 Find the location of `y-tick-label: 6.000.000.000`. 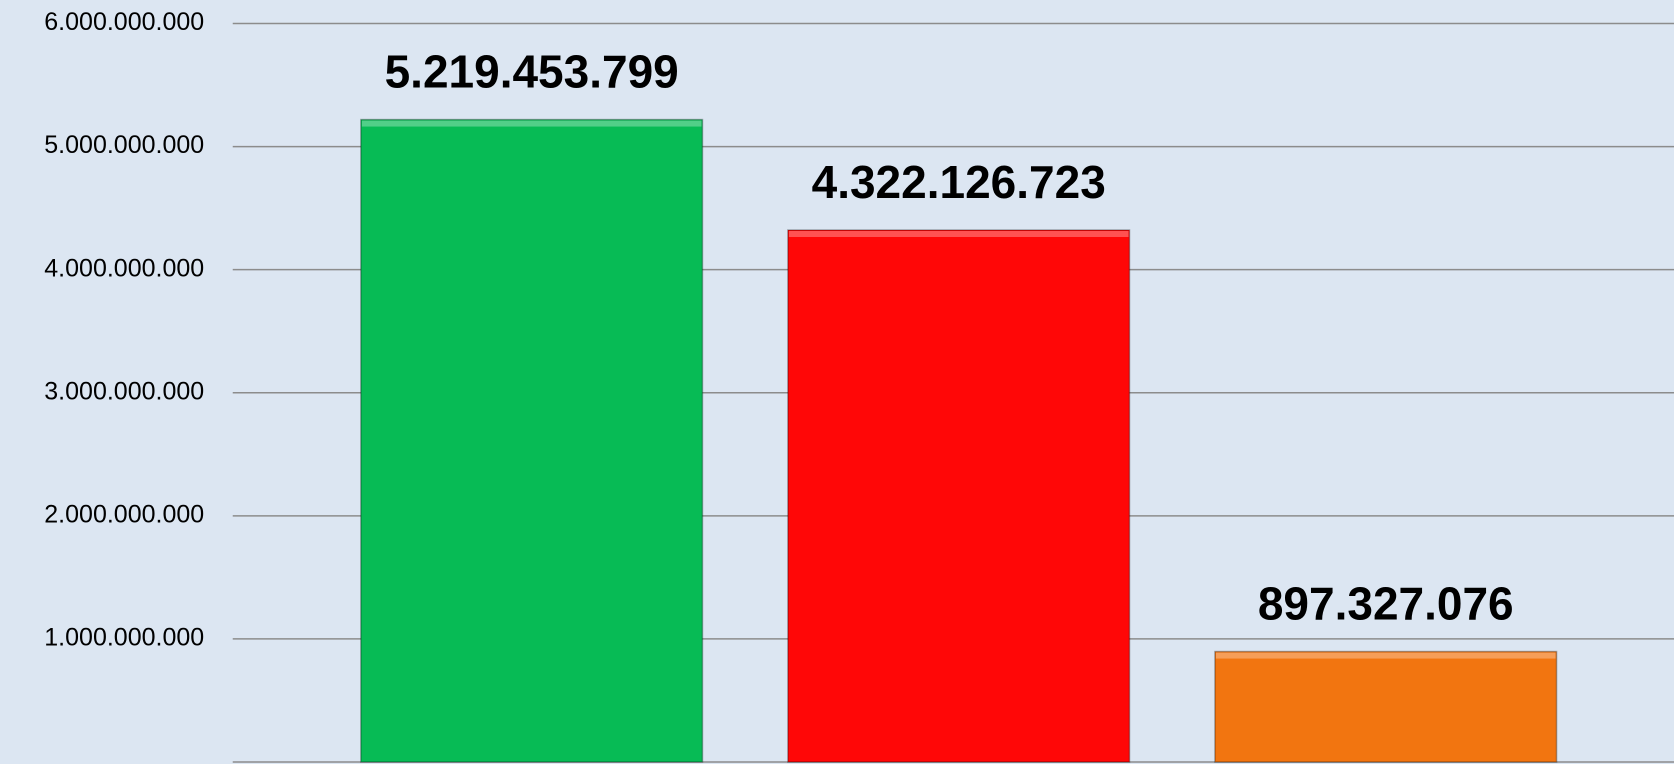

y-tick-label: 6.000.000.000 is located at coordinates (124, 22).